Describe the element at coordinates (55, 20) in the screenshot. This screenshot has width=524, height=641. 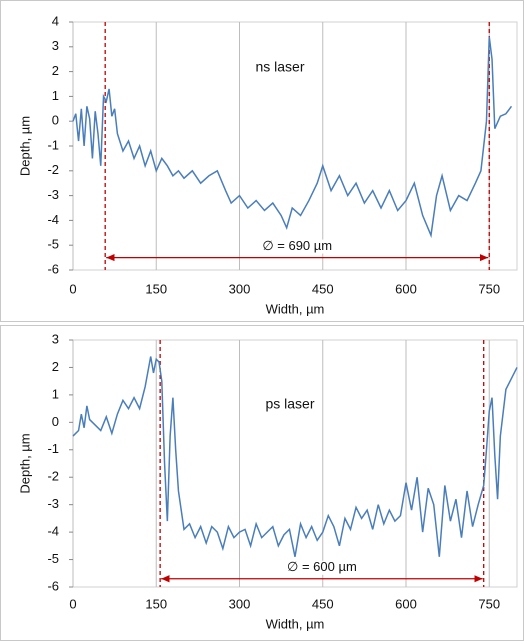
I see `y-tick-label: 4` at that location.